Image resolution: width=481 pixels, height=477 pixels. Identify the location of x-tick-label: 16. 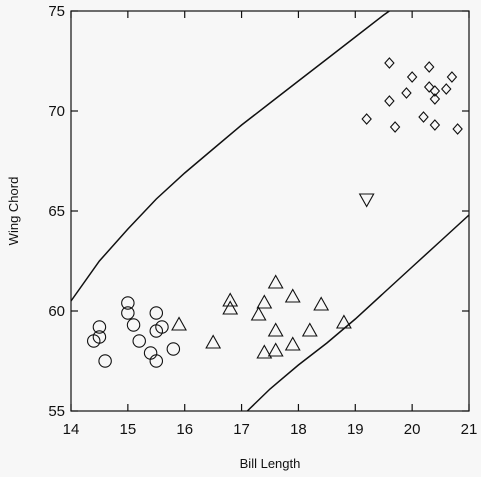
(184, 429).